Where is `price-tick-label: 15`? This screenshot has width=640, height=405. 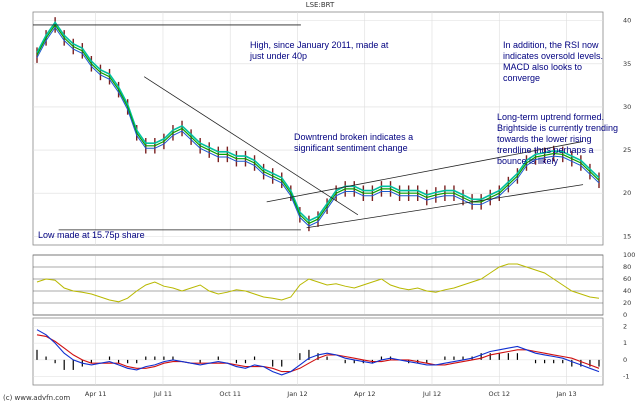 price-tick-label: 15 is located at coordinates (627, 236).